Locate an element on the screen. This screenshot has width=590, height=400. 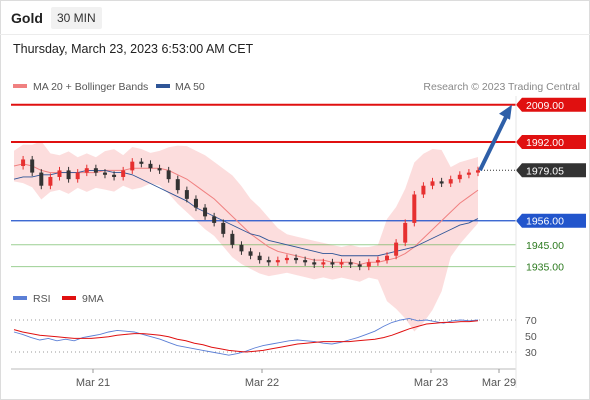
projection-arrow is located at coordinates (495, 138).